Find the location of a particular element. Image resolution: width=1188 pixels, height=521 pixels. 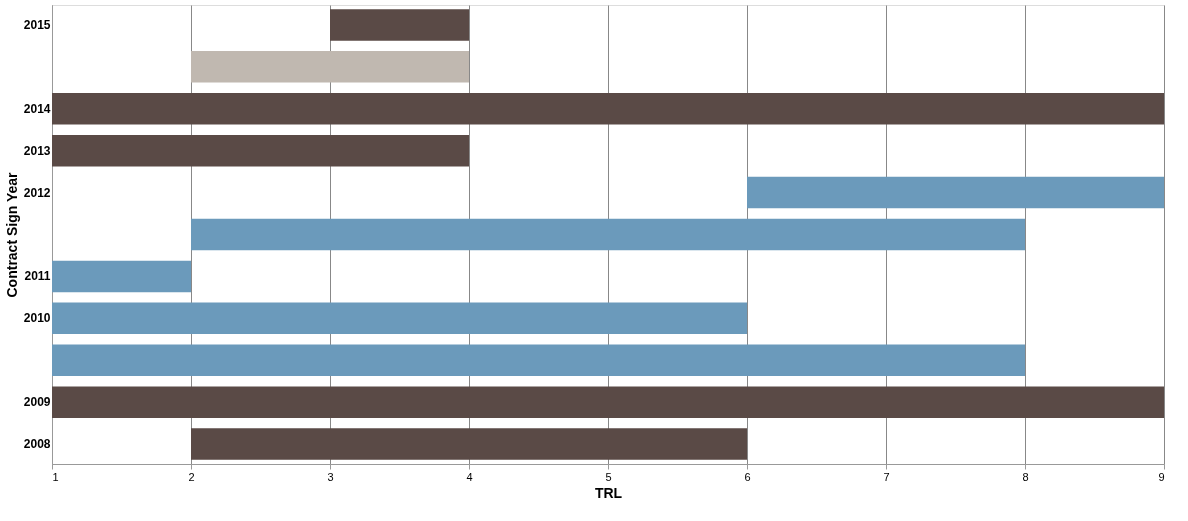

y-tick-label: 2014 is located at coordinates (37, 108).